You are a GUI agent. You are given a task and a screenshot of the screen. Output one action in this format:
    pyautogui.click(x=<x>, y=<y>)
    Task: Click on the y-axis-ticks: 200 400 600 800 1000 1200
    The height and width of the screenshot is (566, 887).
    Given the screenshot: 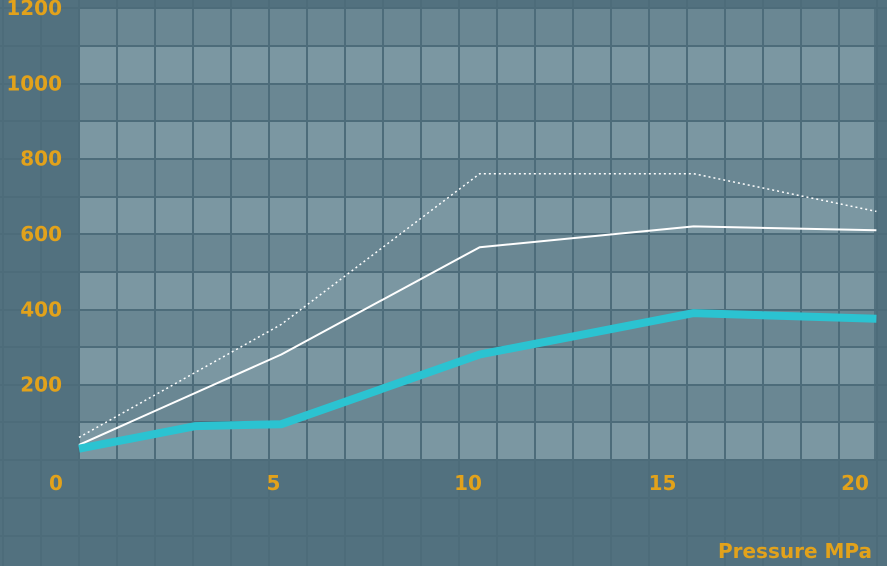 What is the action you would take?
    pyautogui.click(x=34, y=198)
    